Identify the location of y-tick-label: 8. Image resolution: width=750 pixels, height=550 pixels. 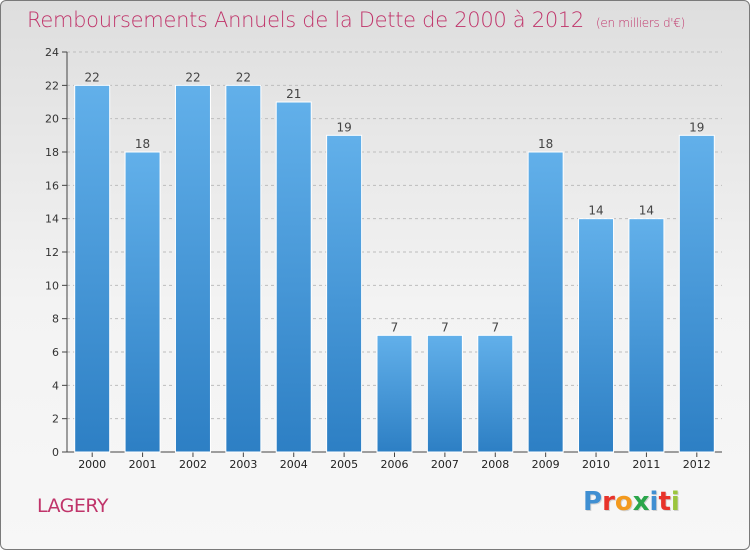
(55, 319).